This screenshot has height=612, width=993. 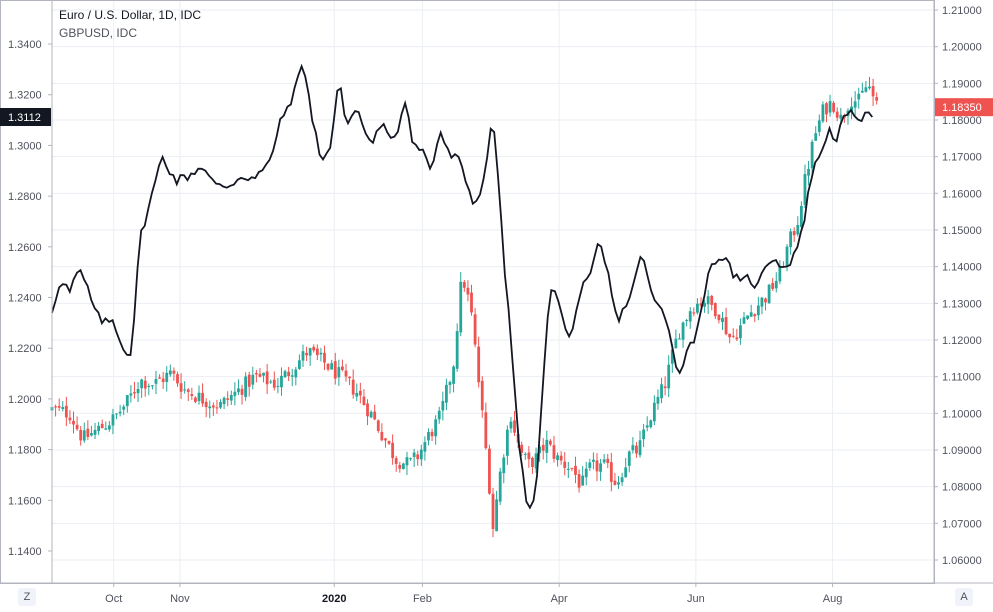 I want to click on last-value-tags: 1.18350 1.3112, so click(x=496, y=112).